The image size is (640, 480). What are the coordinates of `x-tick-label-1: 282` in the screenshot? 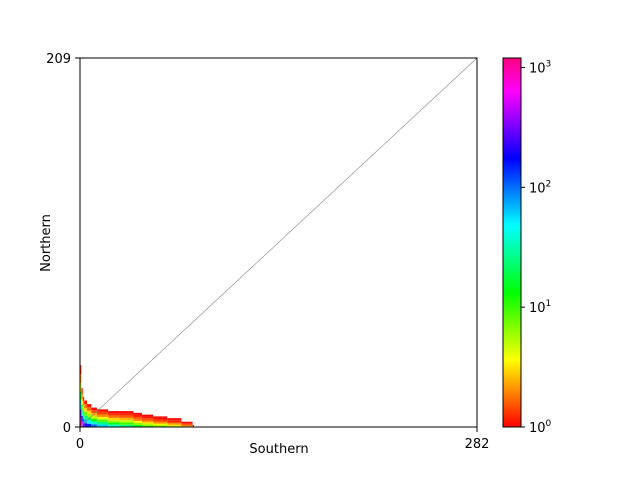 It's located at (477, 444).